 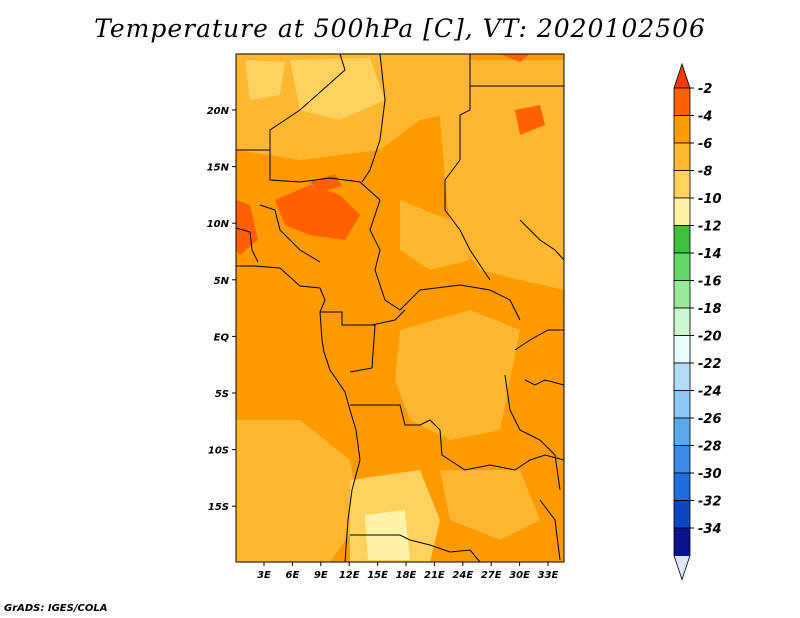 What do you see at coordinates (682, 568) in the screenshot?
I see `colorbar-lower-arrow` at bounding box center [682, 568].